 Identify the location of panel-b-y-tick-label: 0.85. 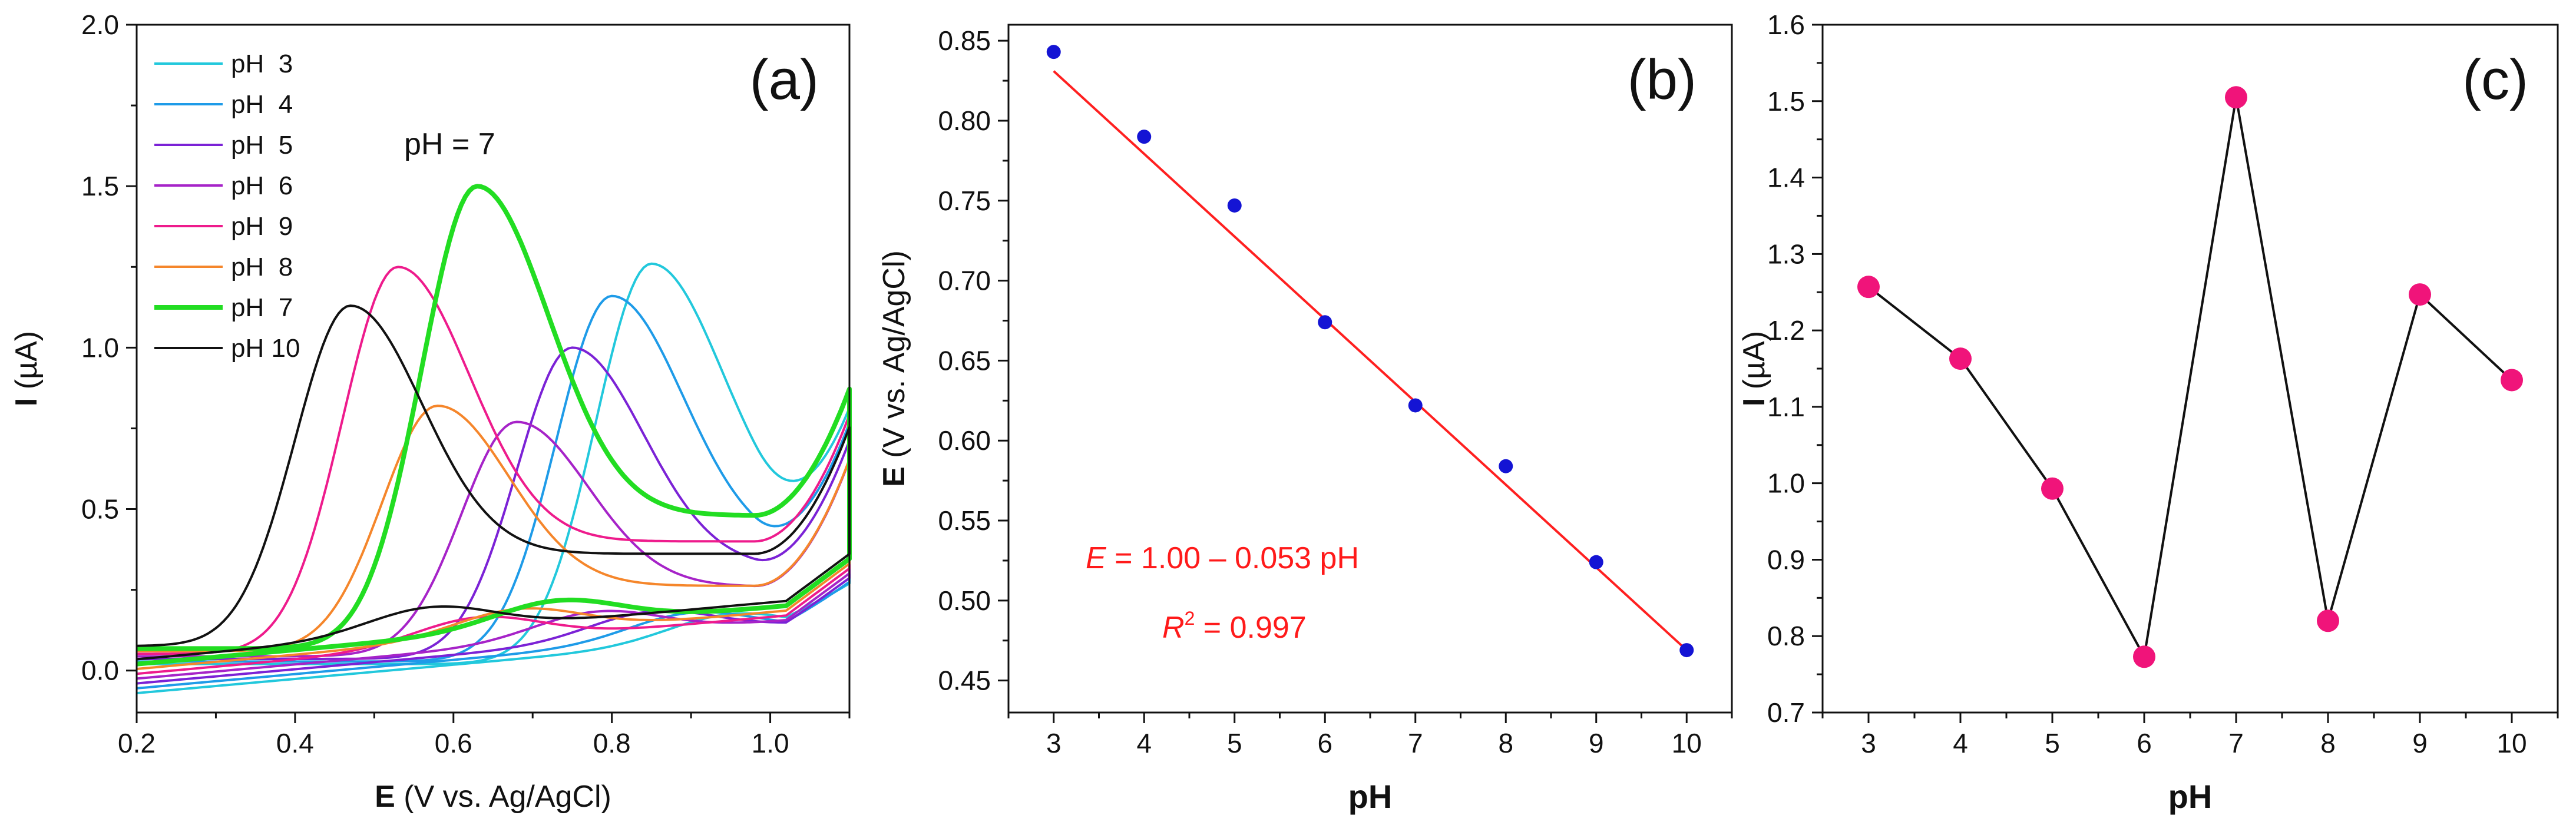
(965, 40).